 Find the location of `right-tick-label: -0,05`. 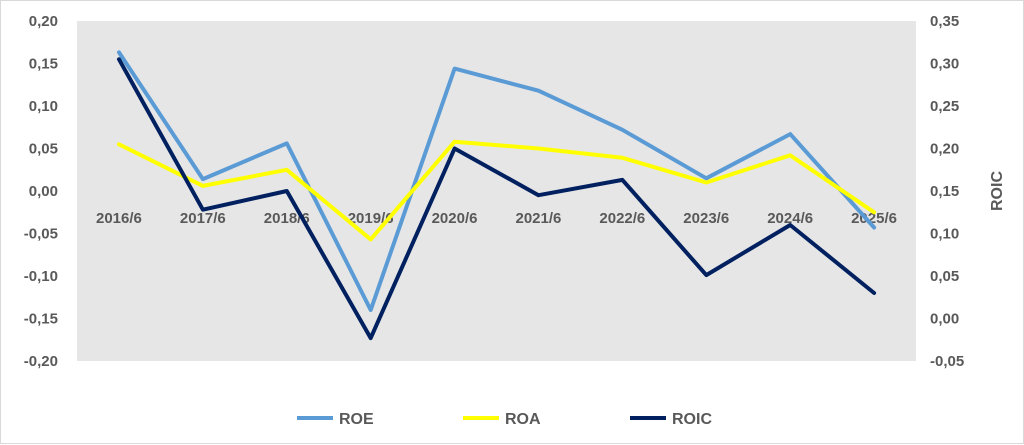

right-tick-label: -0,05 is located at coordinates (947, 361).